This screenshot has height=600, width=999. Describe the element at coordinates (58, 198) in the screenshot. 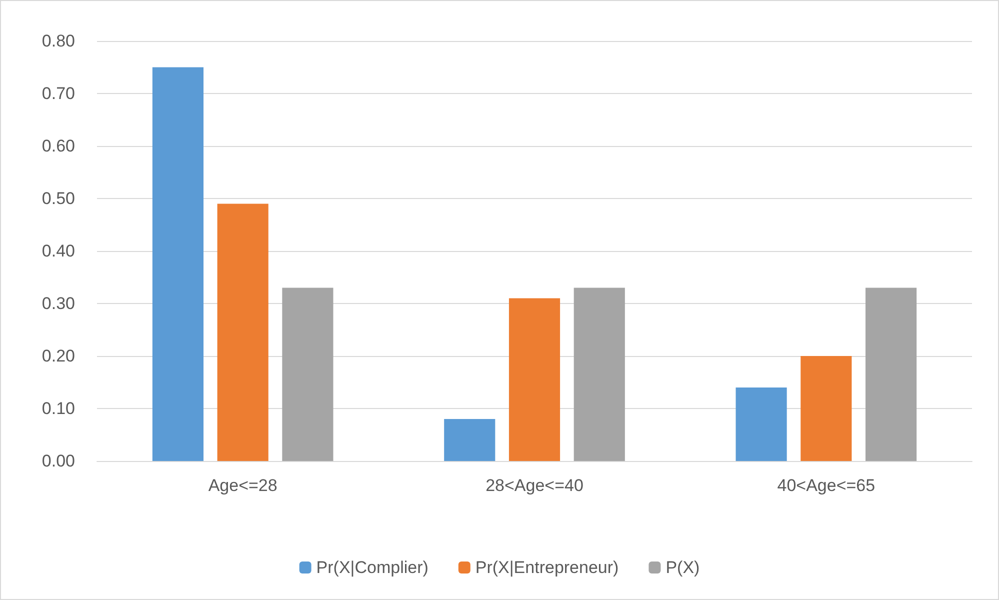

I see `y-tick-label: 0.50` at that location.